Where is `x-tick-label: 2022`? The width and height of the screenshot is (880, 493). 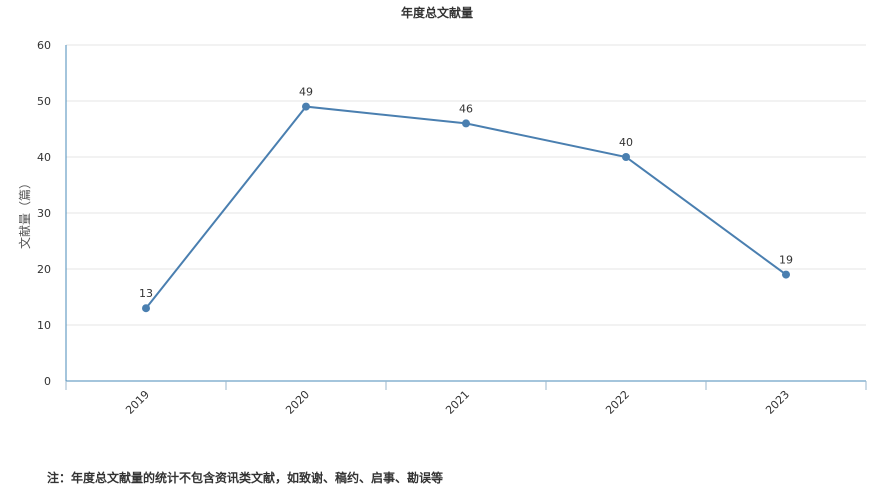 x-tick-label: 2022 is located at coordinates (617, 402).